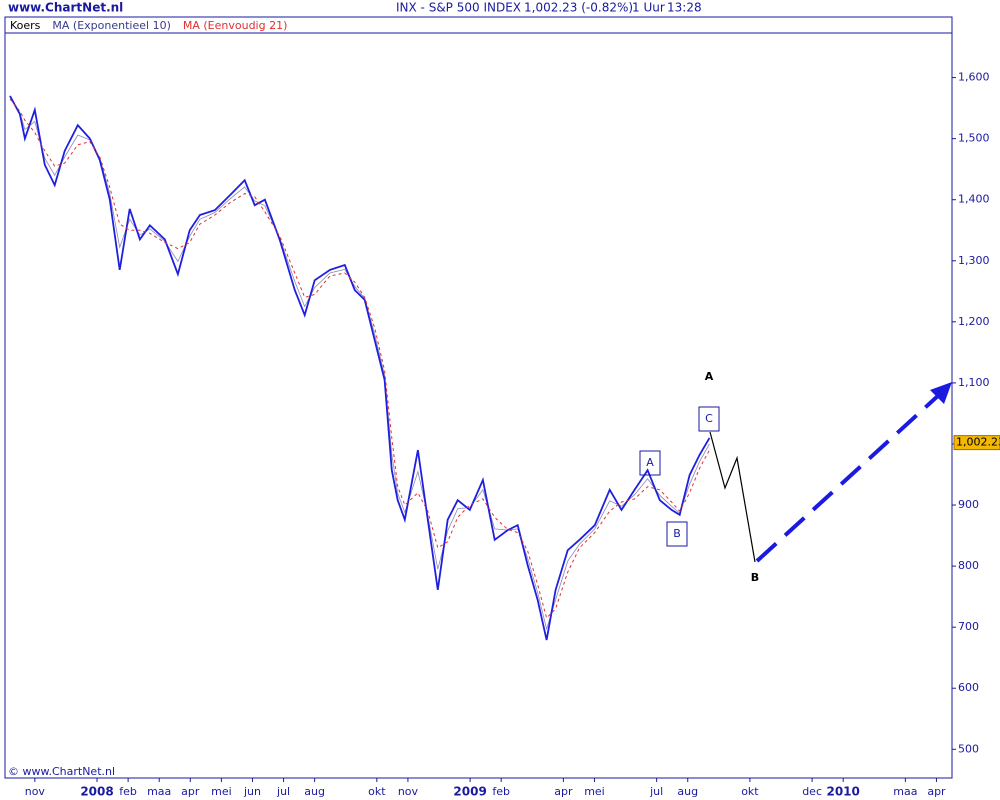 The image size is (1000, 800). What do you see at coordinates (648, 8) in the screenshot?
I see `interval: 1 Uur` at bounding box center [648, 8].